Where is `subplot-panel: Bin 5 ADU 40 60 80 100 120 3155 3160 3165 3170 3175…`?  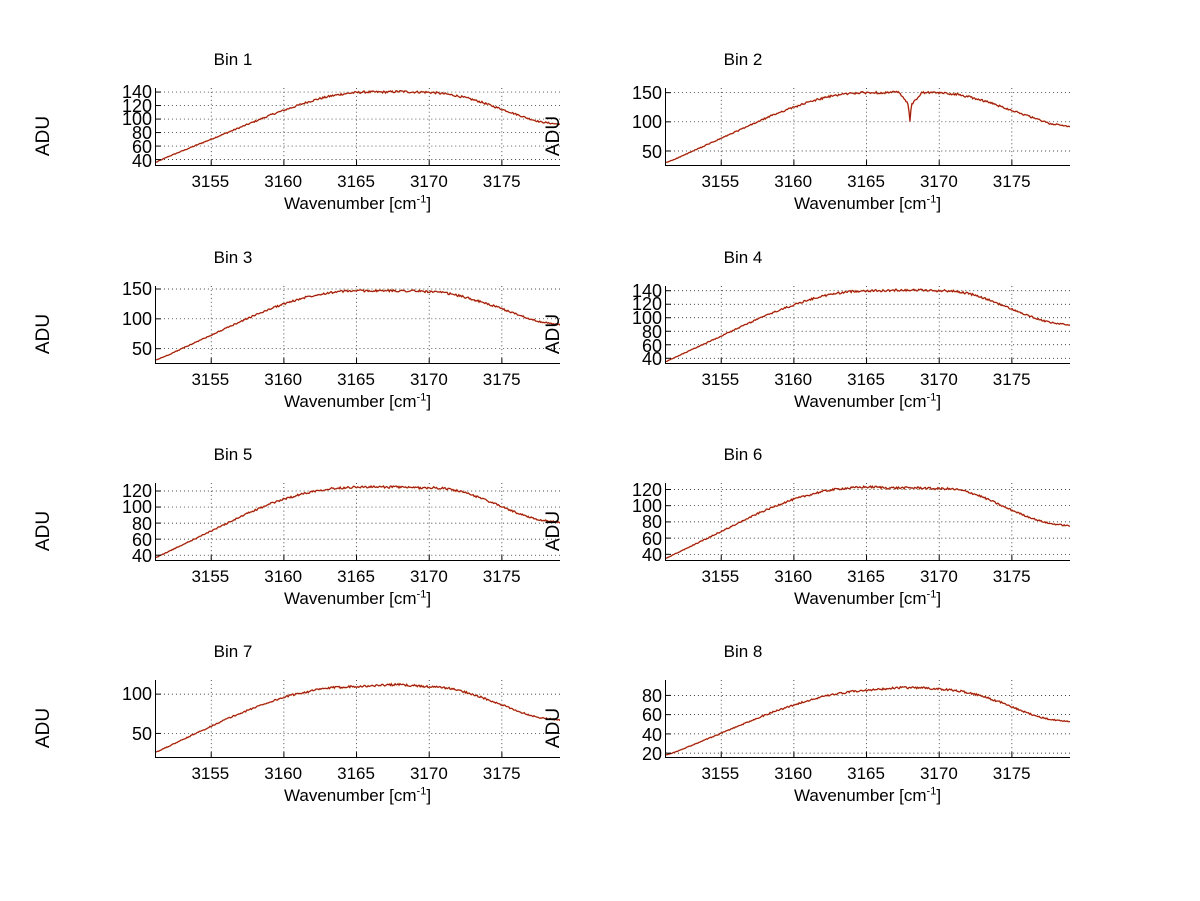
subplot-panel: Bin 5 ADU 40 60 80 100 120 3155 3160 3165 3170 3175… is located at coordinates (300, 537).